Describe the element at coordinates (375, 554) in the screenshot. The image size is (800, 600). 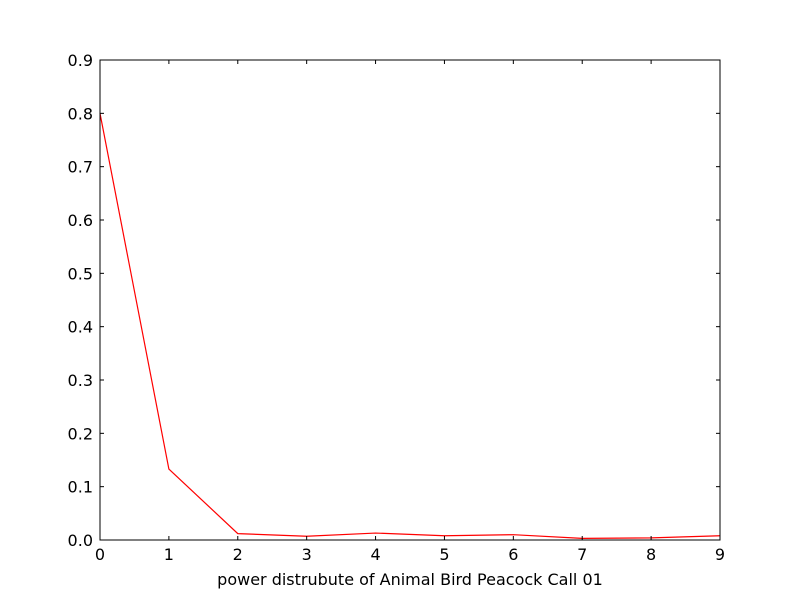
I see `x-tick-label: 4` at that location.